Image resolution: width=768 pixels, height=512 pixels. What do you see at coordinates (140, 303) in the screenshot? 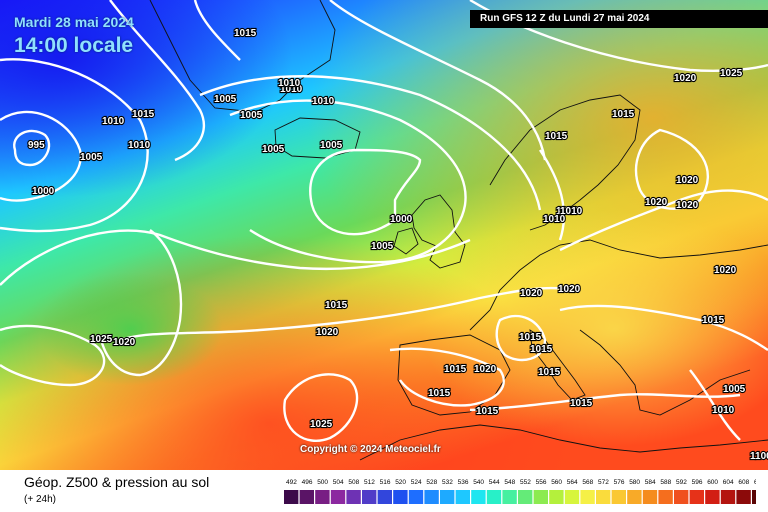
I see `isobar-1020-trough` at bounding box center [140, 303].